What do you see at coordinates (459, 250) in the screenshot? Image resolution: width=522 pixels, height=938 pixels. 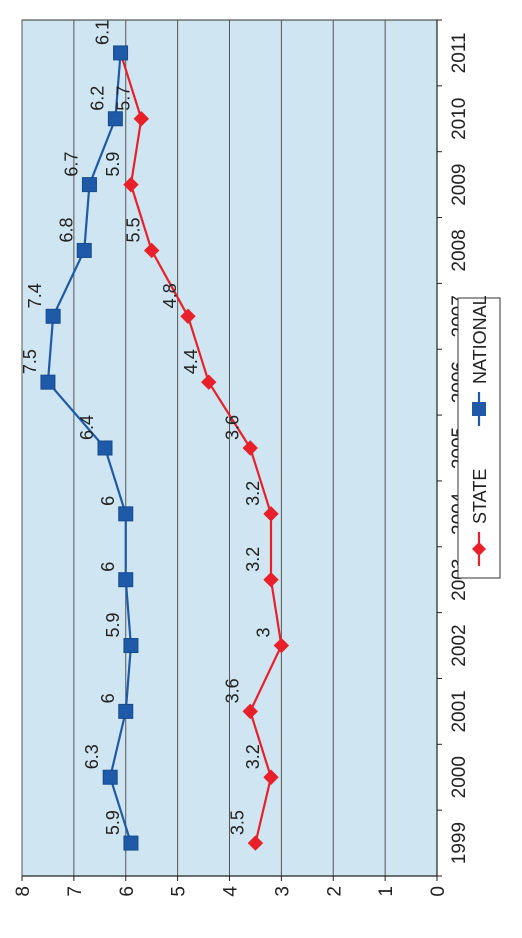 I see `x-tick-label: 2008` at bounding box center [459, 250].